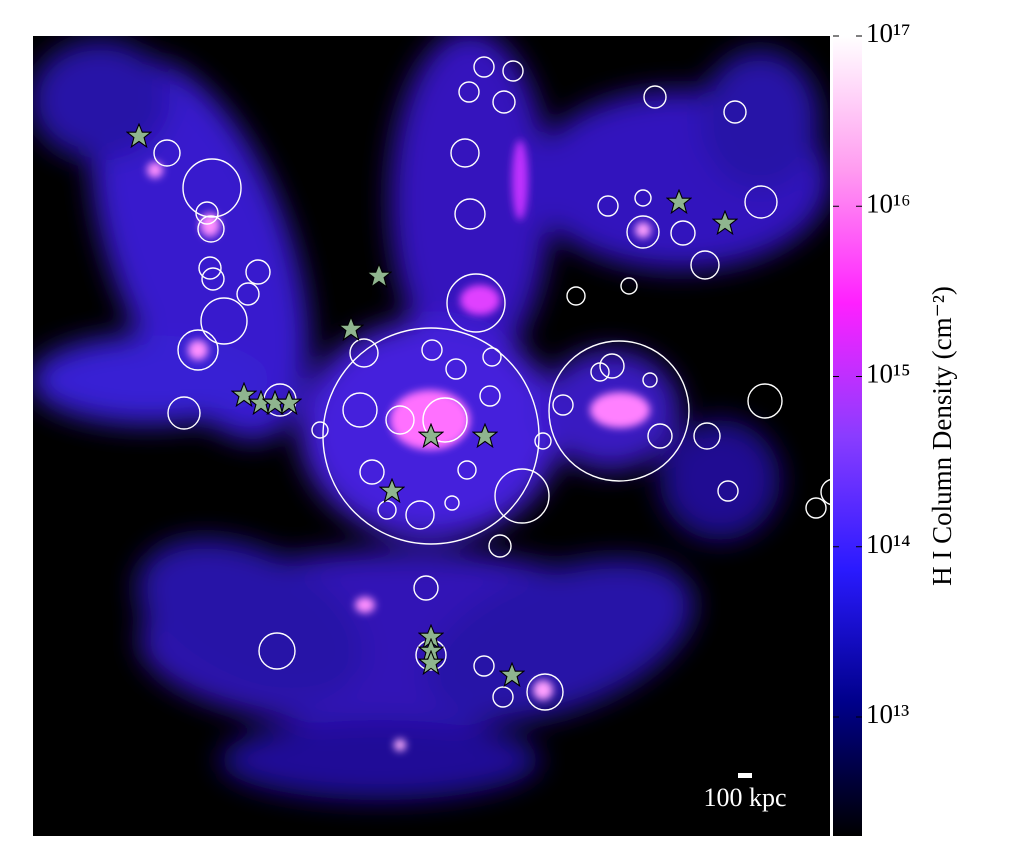  I want to click on scale-bar-label: 100 kpc, so click(744, 797).